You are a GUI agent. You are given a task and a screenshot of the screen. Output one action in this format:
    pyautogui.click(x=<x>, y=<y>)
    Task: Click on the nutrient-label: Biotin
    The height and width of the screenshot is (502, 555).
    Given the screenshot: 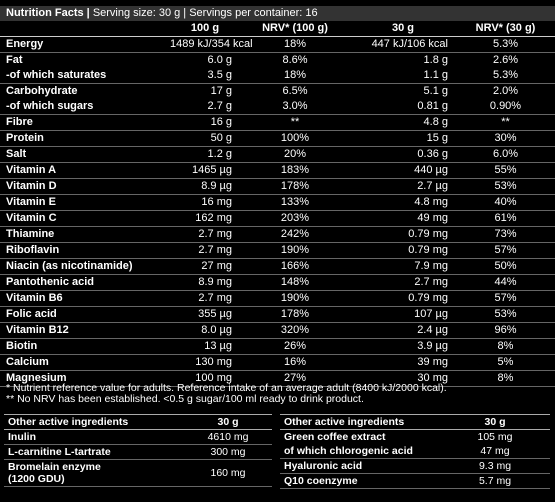 What is the action you would take?
    pyautogui.click(x=22, y=346)
    